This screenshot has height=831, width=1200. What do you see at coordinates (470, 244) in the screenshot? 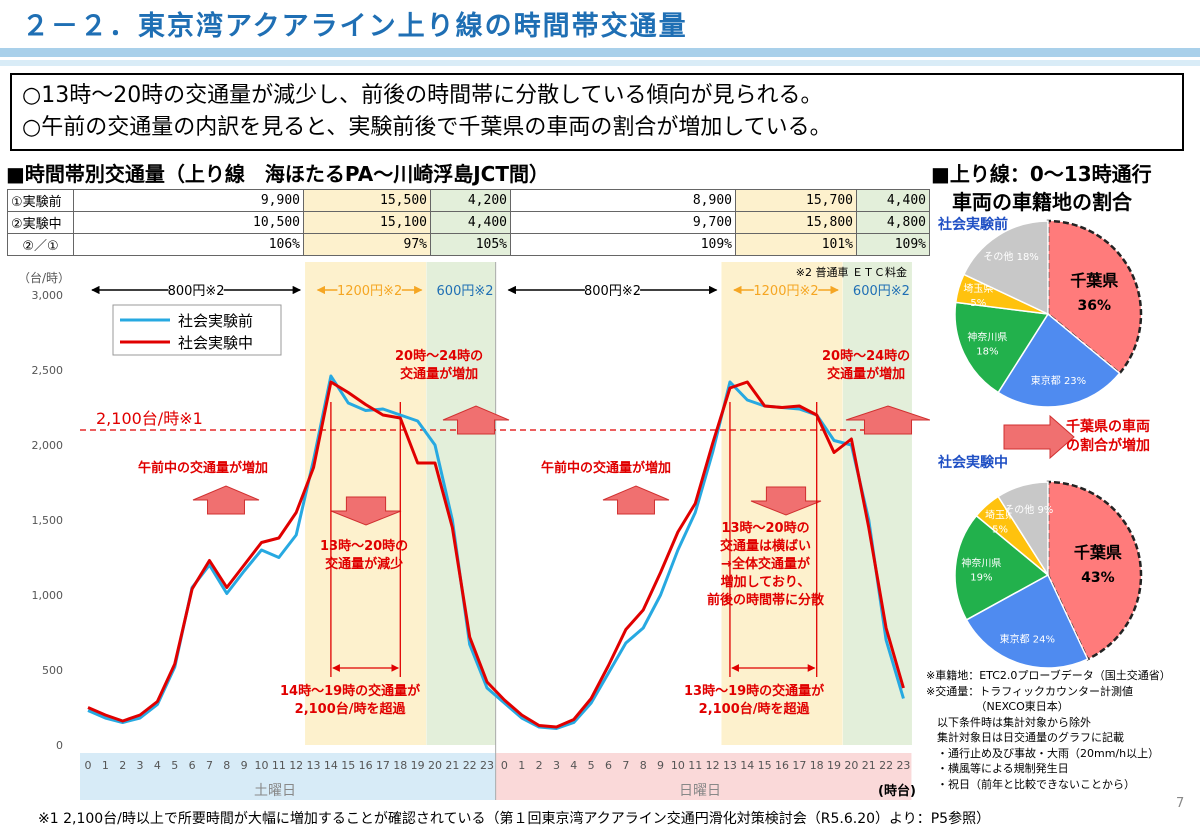
I see `table-cell: 105%` at bounding box center [470, 244].